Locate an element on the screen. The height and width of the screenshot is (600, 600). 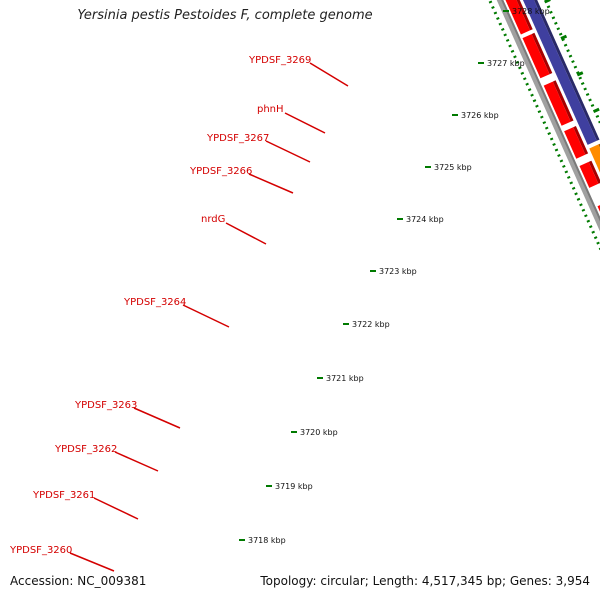
reverse-gene-block-4-edge is located at coordinates (581, 140).